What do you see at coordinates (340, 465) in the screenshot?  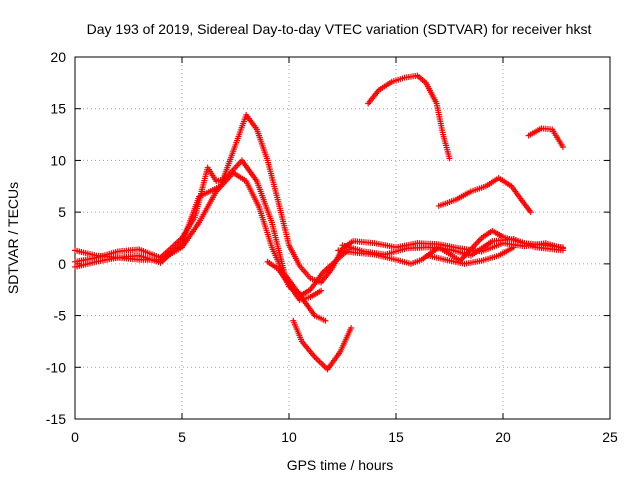 I see `x-axis-label: GPS time / hours` at bounding box center [340, 465].